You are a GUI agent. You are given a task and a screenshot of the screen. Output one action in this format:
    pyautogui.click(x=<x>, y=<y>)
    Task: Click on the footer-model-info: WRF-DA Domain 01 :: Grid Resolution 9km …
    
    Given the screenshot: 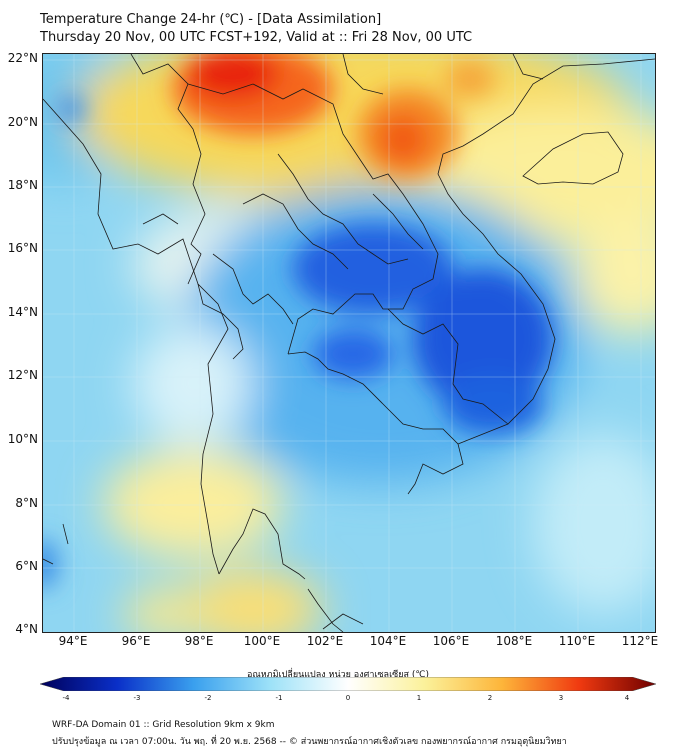 What is the action you would take?
    pyautogui.click(x=163, y=725)
    